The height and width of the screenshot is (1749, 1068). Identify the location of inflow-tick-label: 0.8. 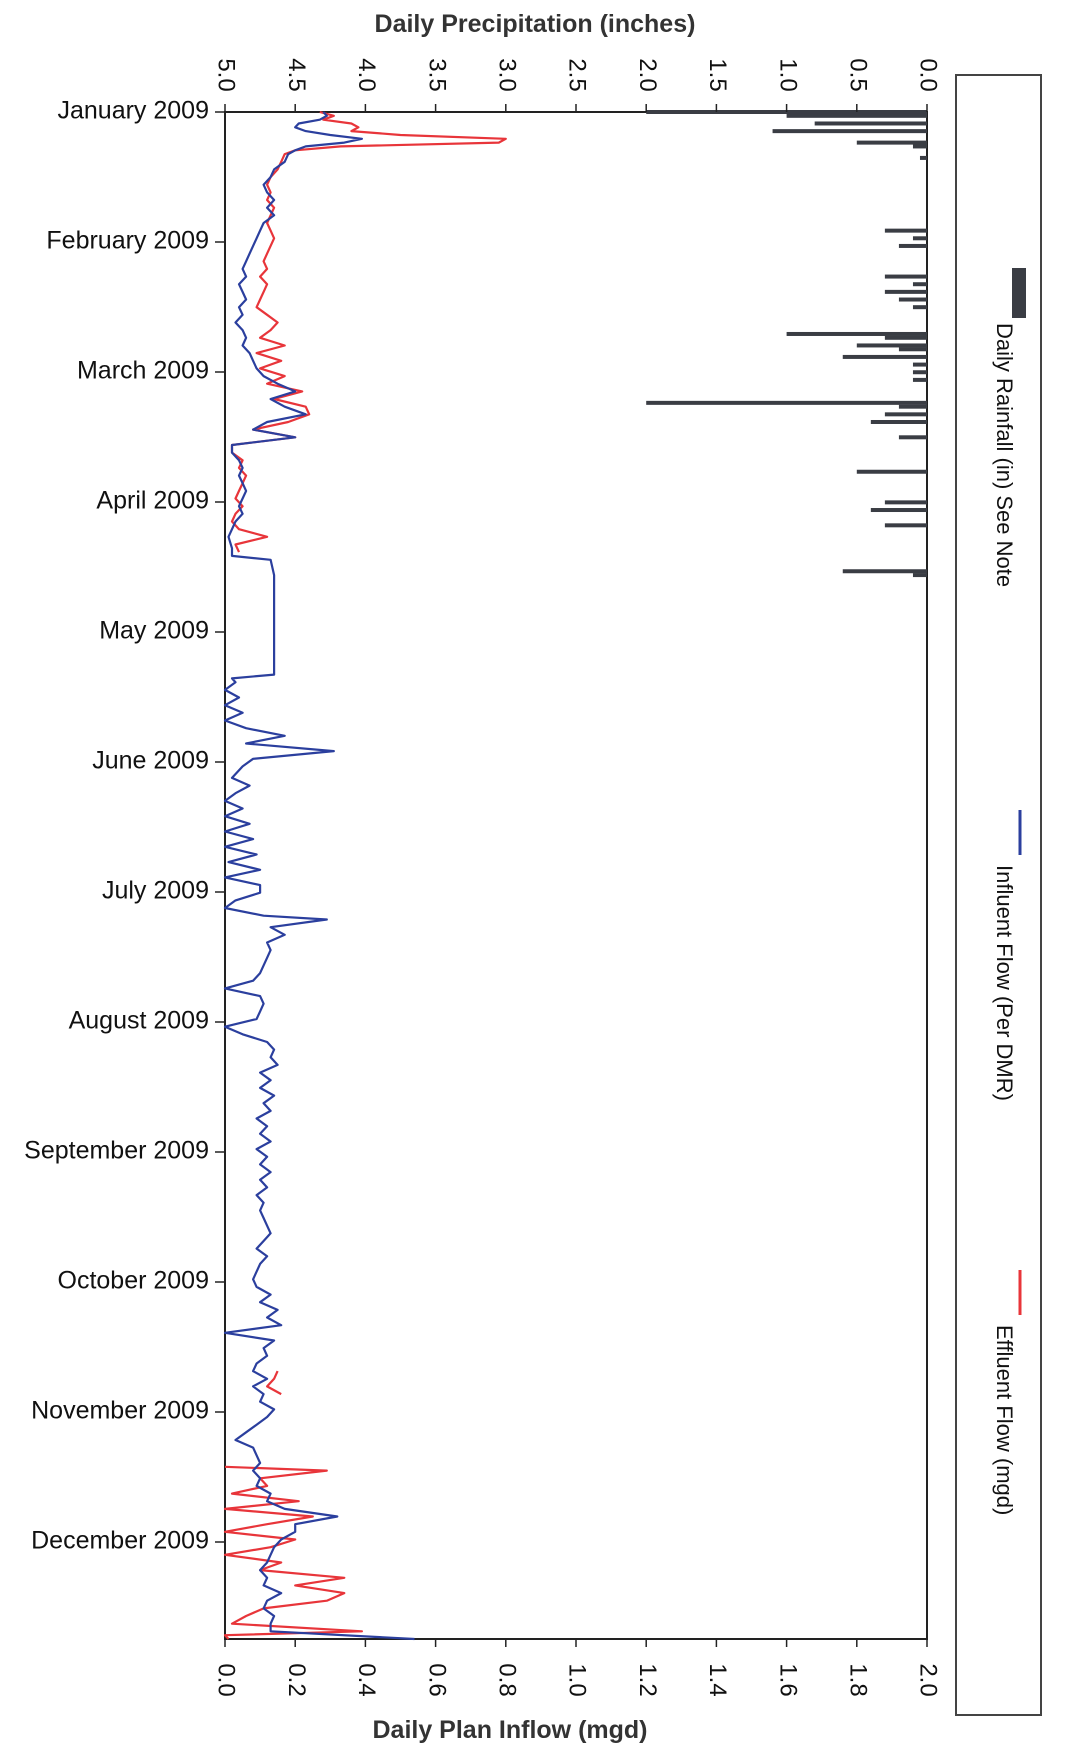
(506, 1679).